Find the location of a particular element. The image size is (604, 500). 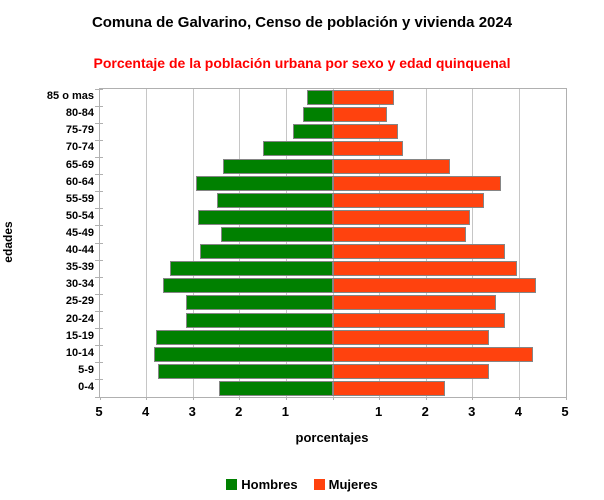

age-label-15-19: 15-19 is located at coordinates (79, 335).